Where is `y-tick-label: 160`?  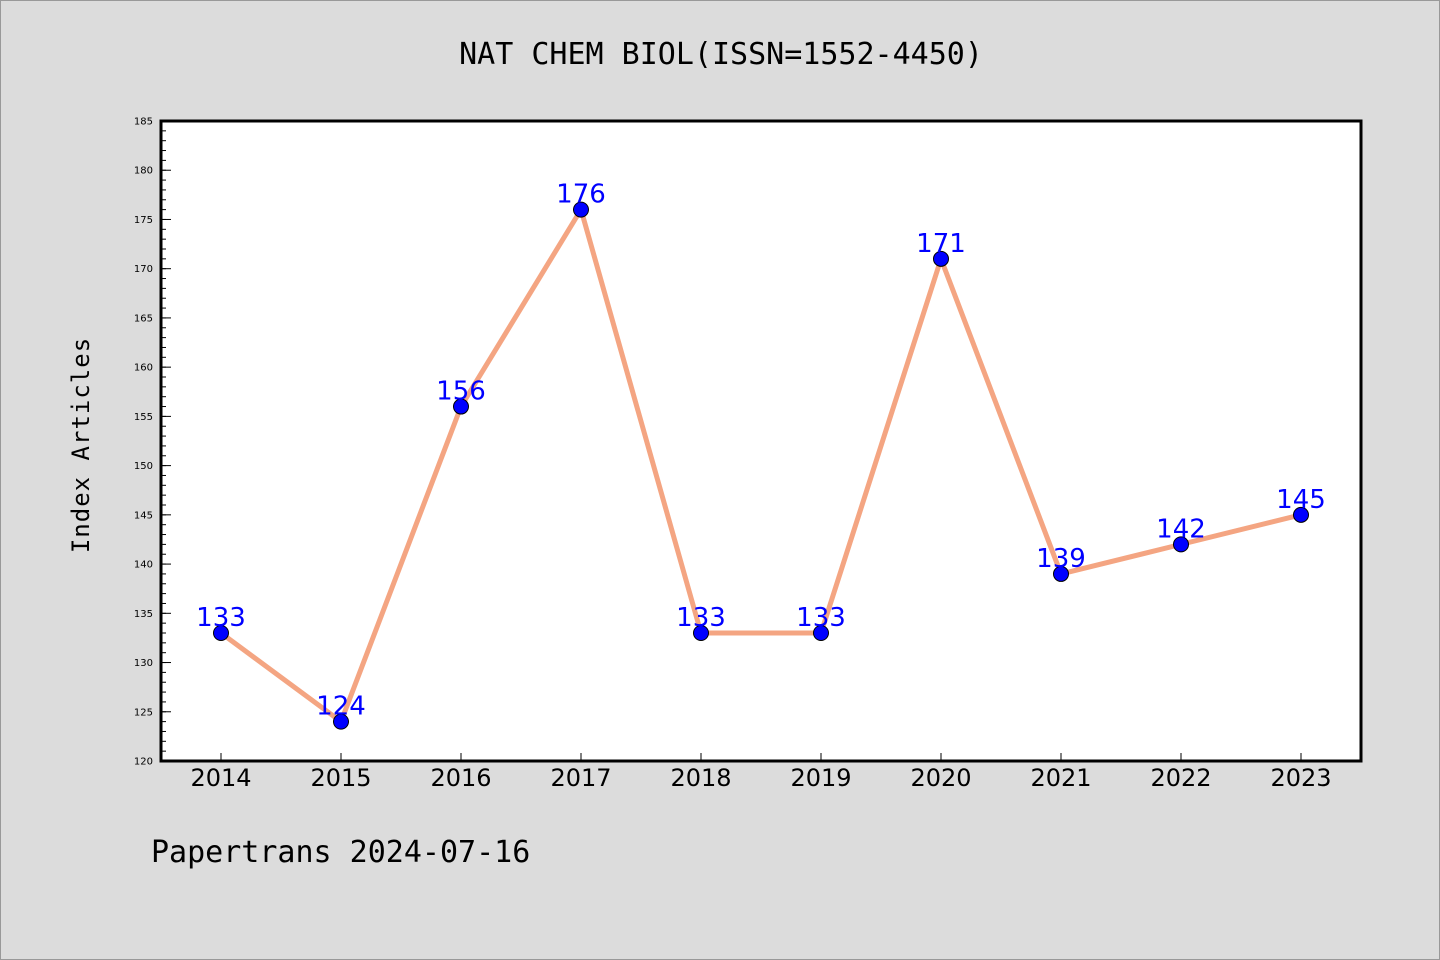
y-tick-label: 160 is located at coordinates (143, 368).